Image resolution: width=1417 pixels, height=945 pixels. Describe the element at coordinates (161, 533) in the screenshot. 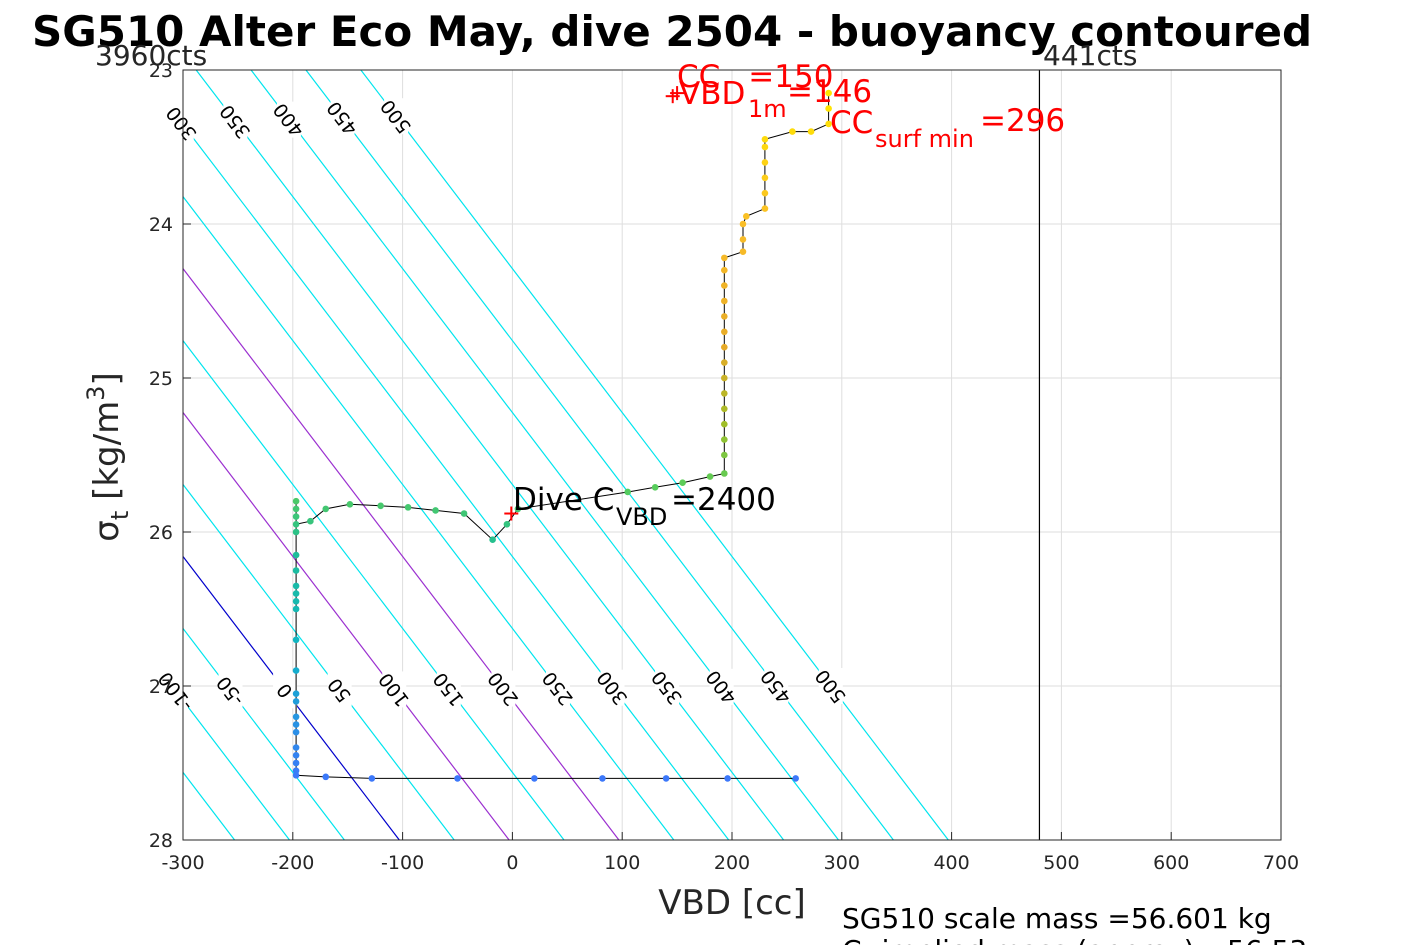

I see `y-tick-label: 26` at that location.